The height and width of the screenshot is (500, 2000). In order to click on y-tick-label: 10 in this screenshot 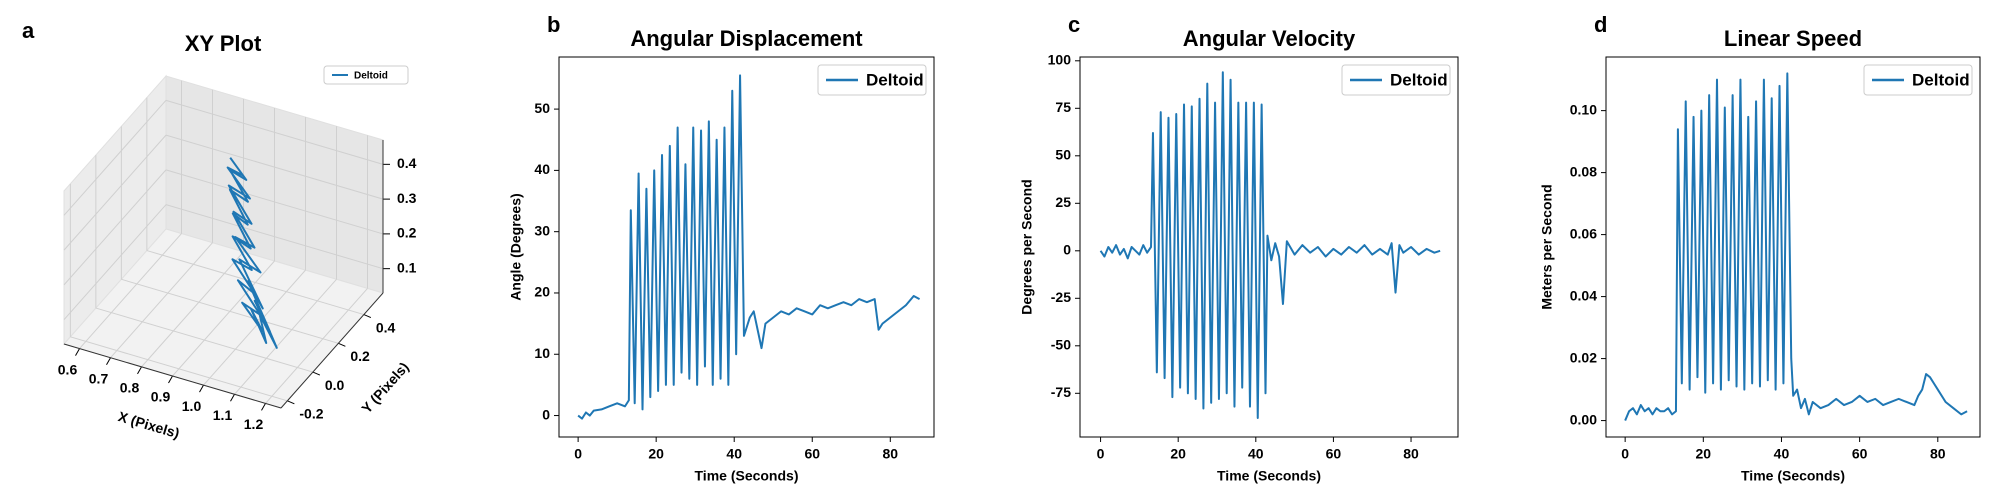, I will do `click(542, 353)`.